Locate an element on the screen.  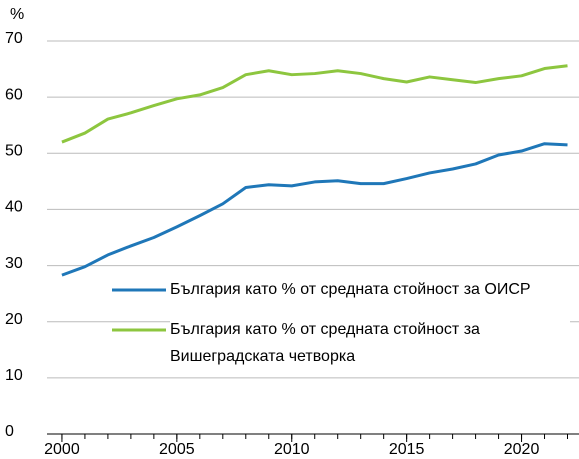
x-tick-label: 2020 is located at coordinates (522, 449).